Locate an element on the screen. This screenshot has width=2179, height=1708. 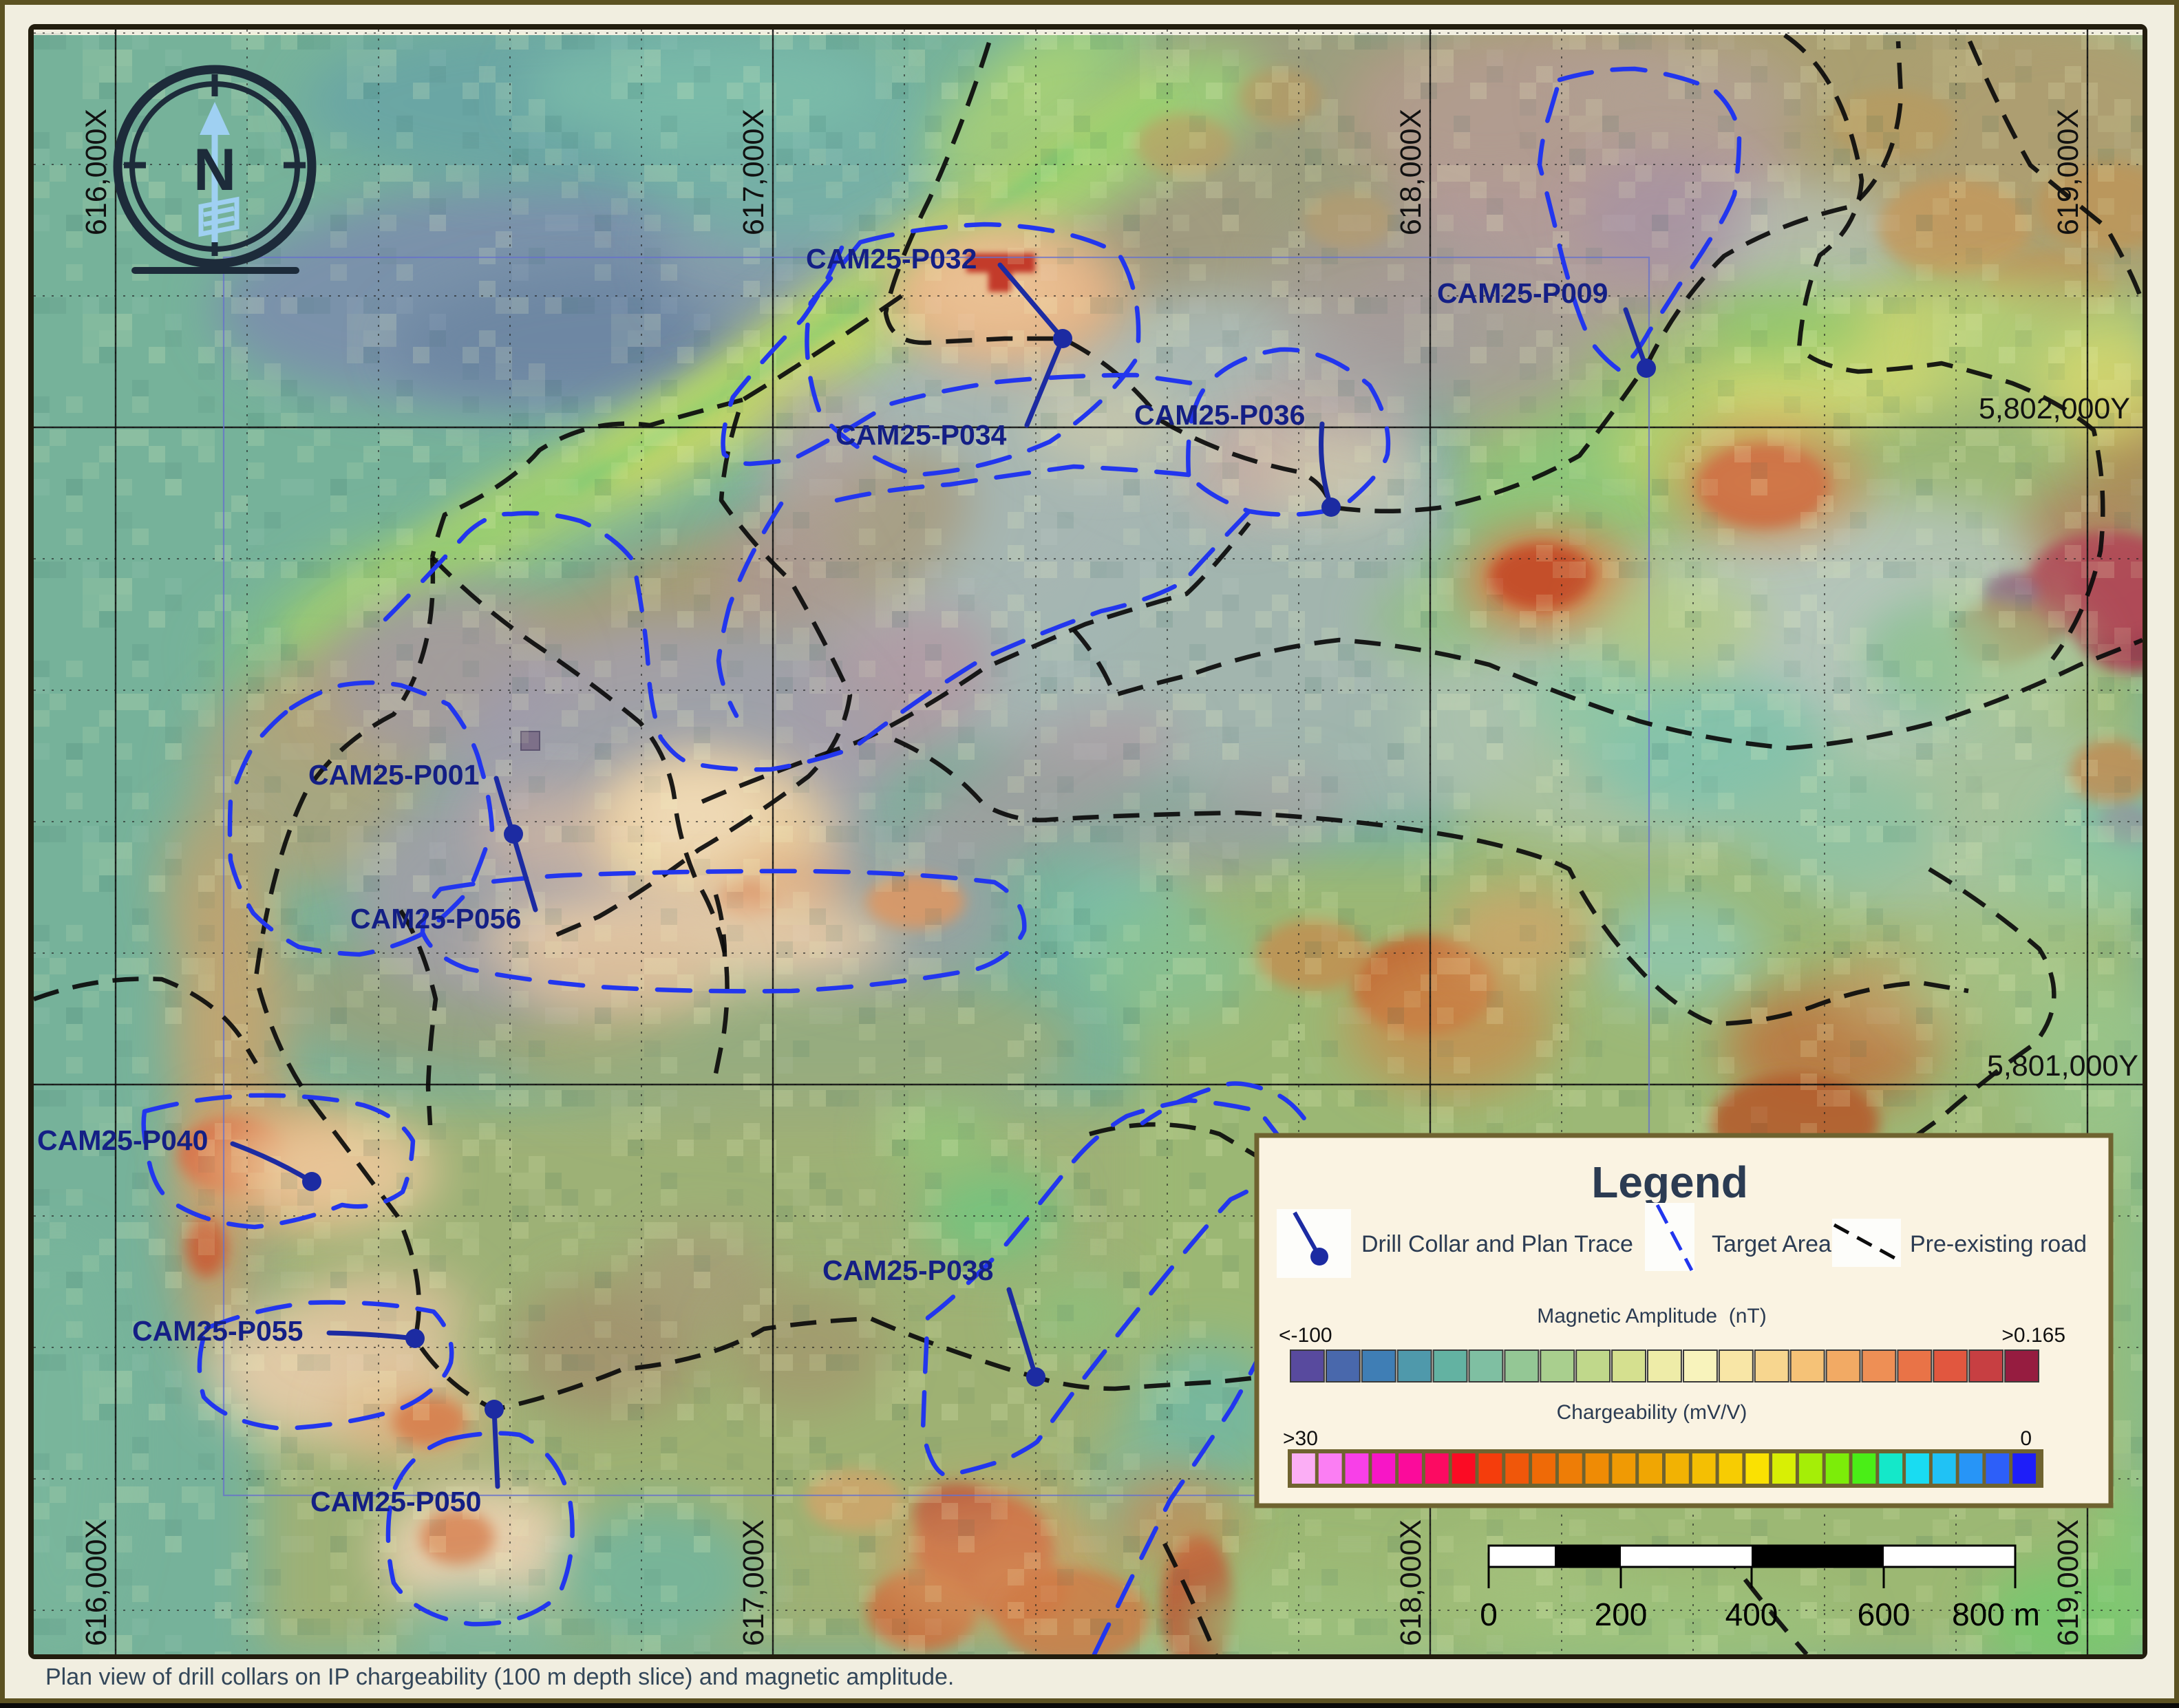
svg-text: Pre-existing road is located at coordinates (1998, 1244).